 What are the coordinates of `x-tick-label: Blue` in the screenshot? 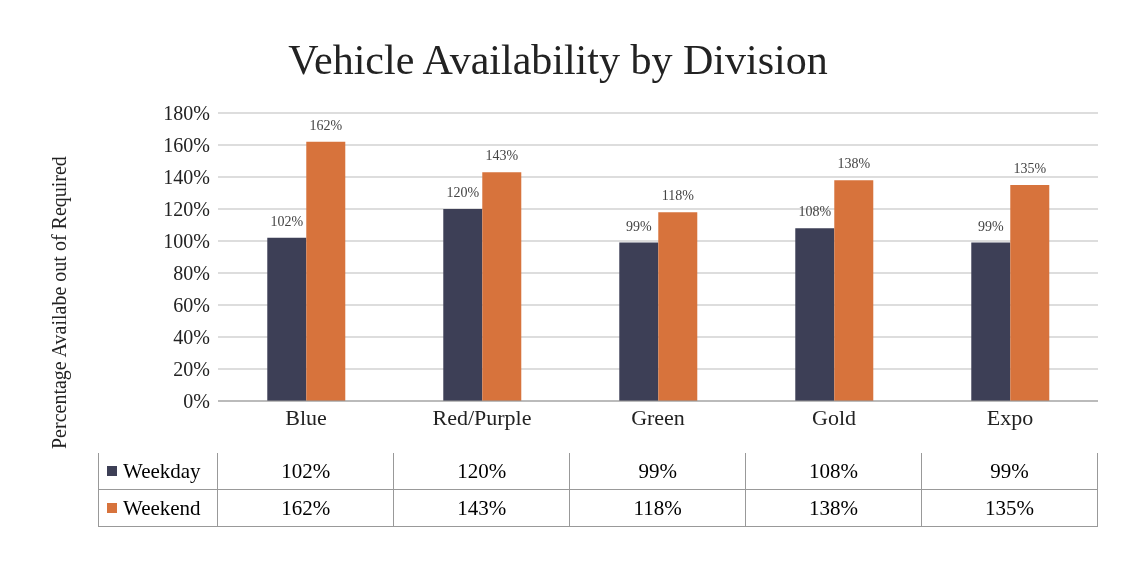 It's located at (306, 417).